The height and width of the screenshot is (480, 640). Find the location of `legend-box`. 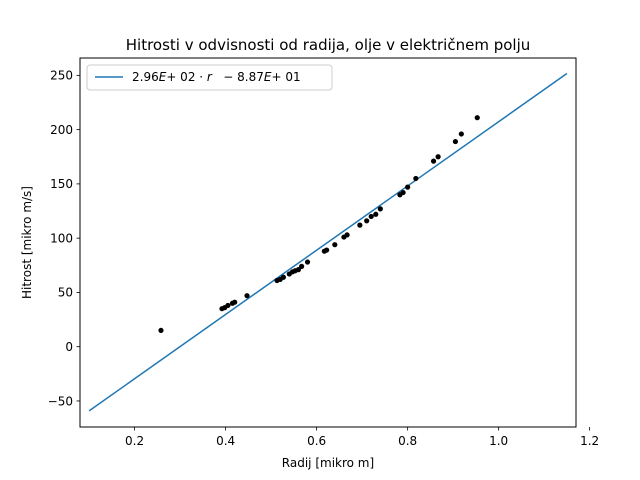

legend-box is located at coordinates (209, 77).